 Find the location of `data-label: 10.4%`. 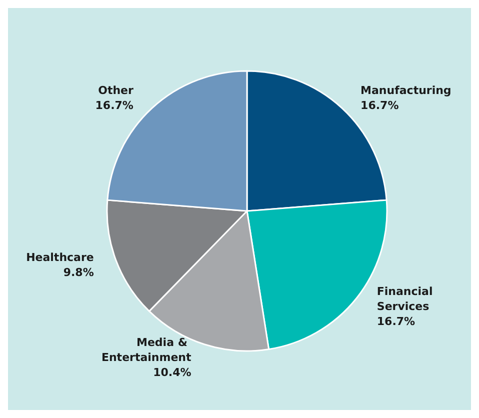

data-label: 10.4% is located at coordinates (172, 373).